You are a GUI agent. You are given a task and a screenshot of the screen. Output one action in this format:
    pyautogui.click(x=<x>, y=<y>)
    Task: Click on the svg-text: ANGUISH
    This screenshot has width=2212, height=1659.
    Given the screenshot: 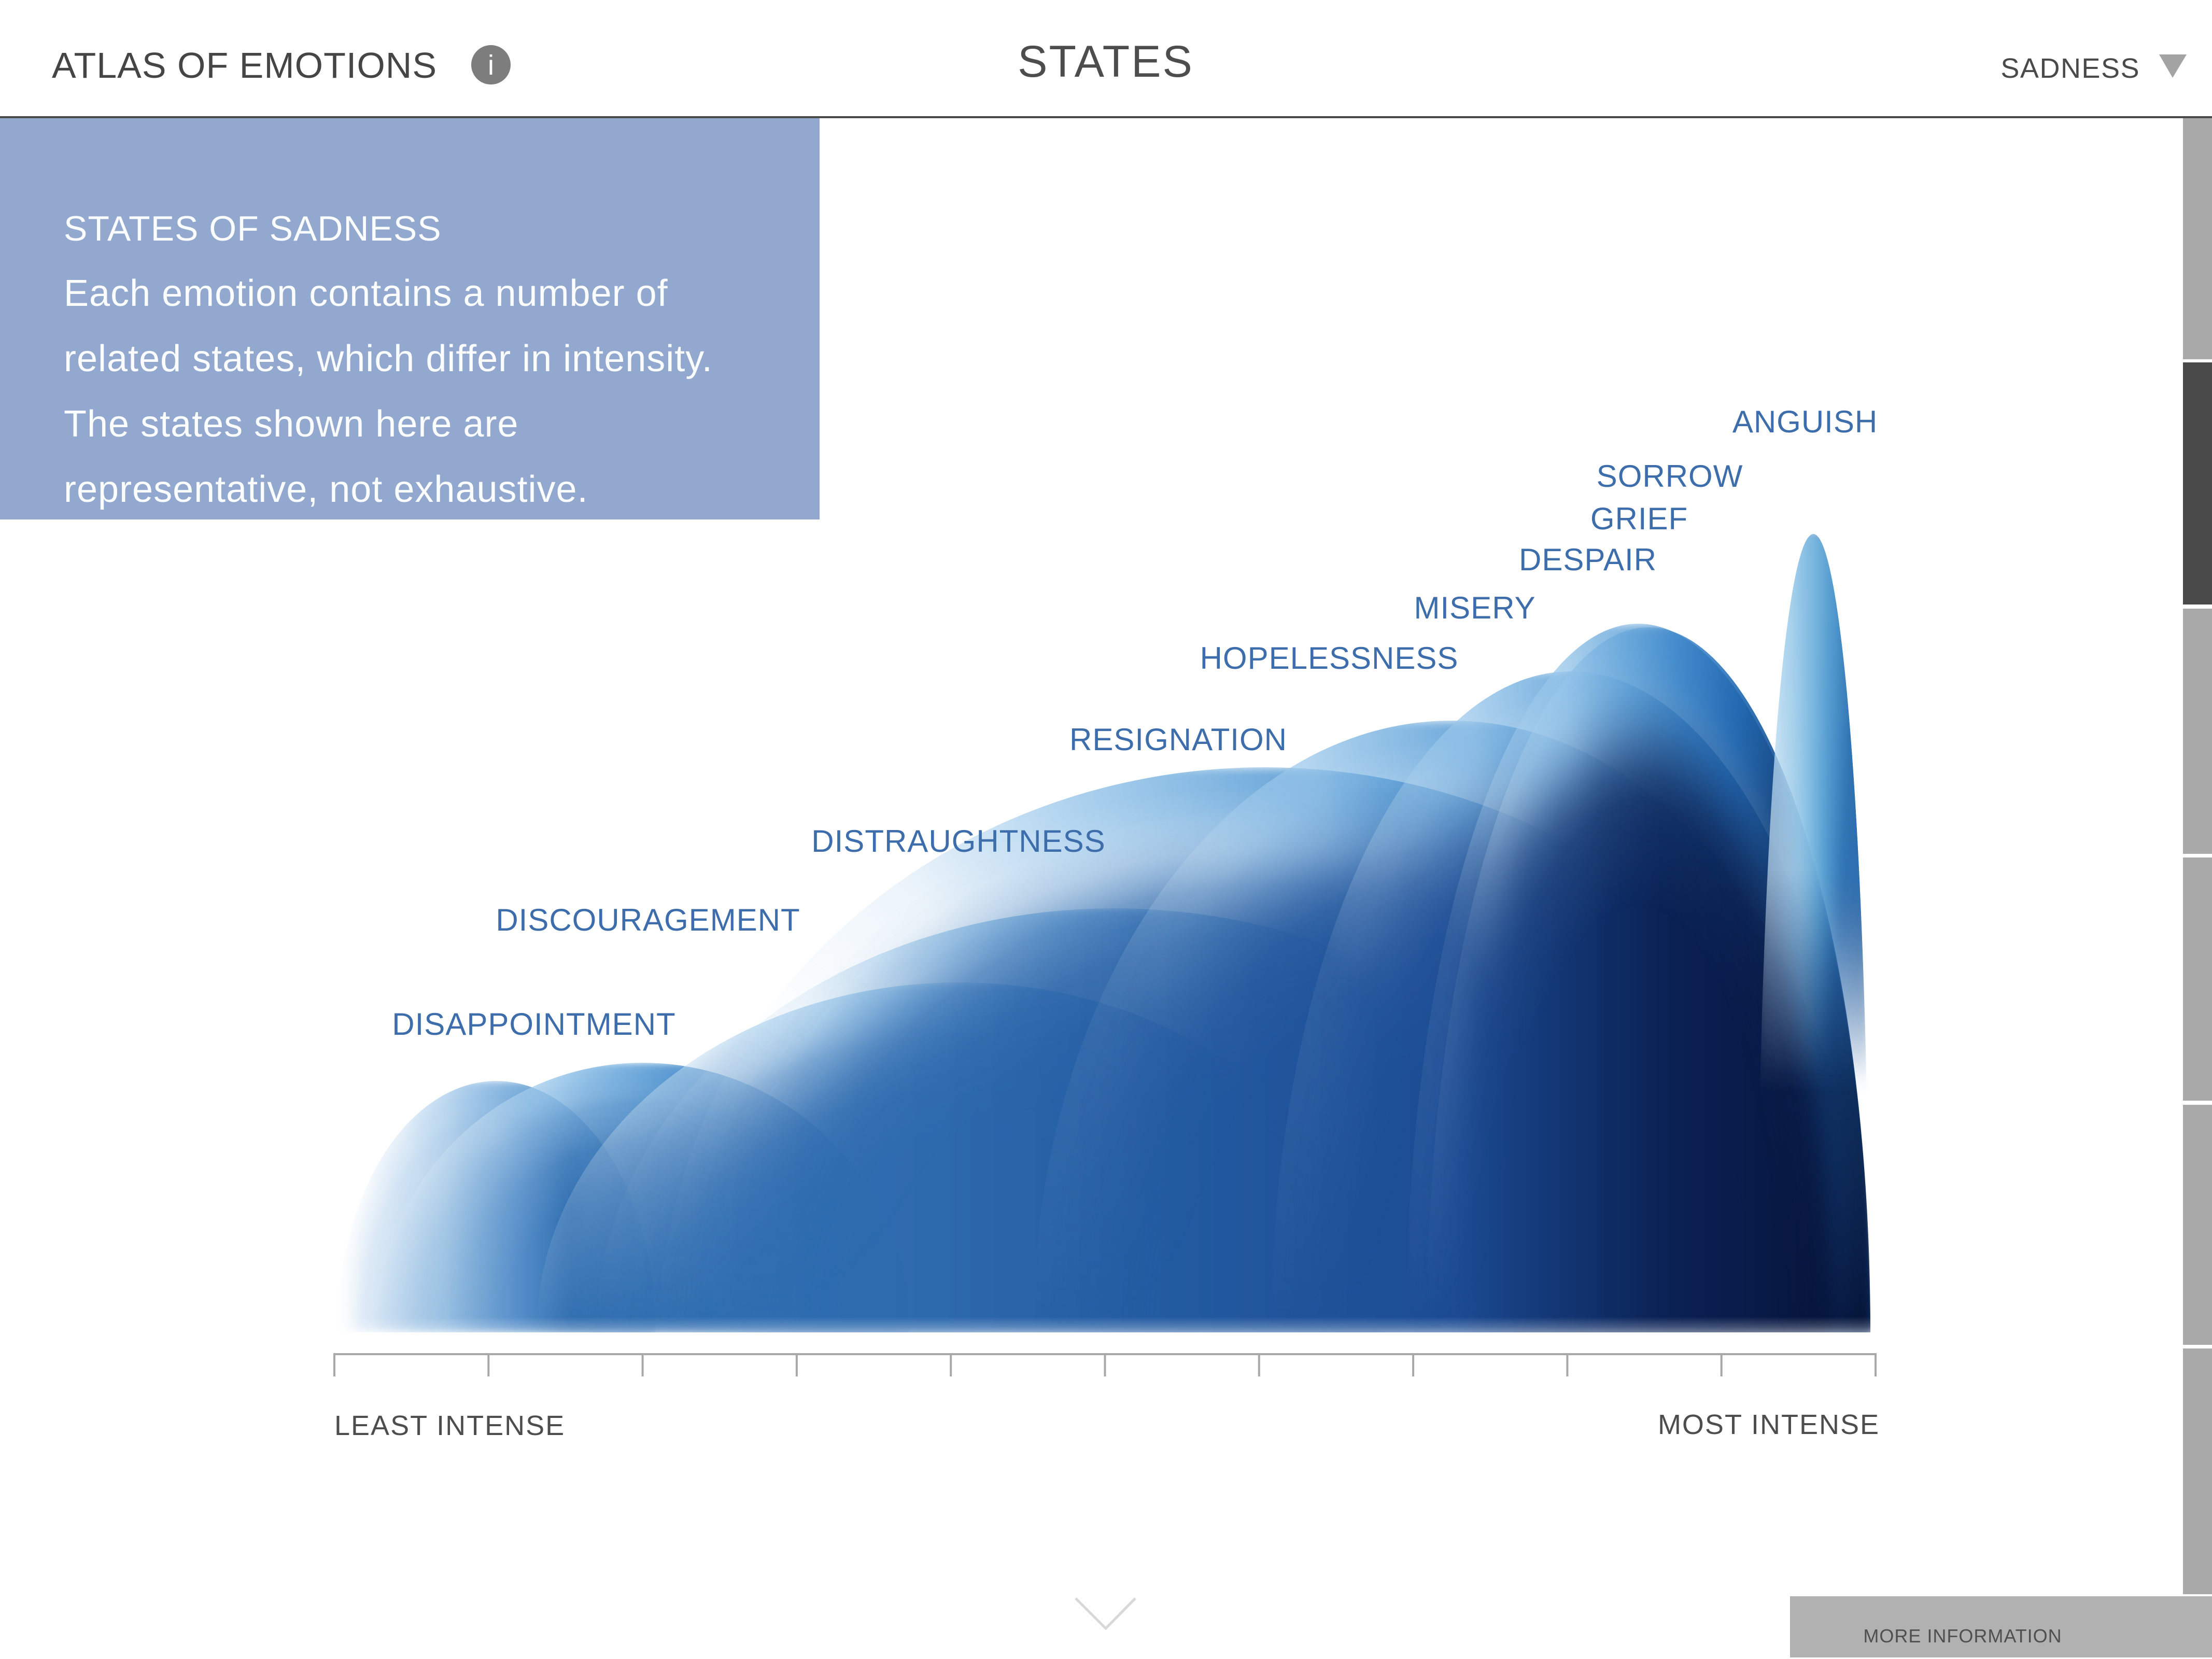 What is the action you would take?
    pyautogui.click(x=1805, y=422)
    